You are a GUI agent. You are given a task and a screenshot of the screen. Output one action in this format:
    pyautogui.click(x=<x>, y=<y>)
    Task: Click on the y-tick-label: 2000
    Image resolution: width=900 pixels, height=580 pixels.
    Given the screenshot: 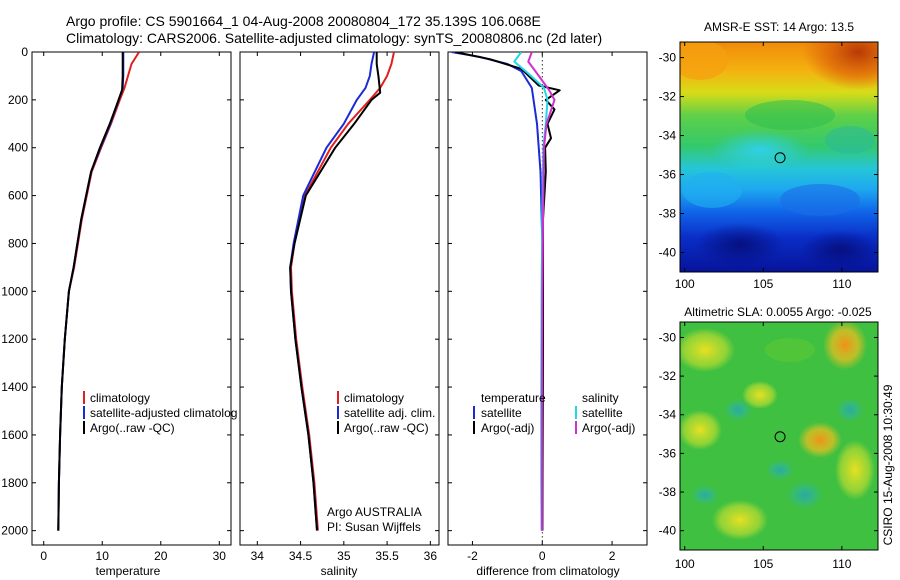 What is the action you would take?
    pyautogui.click(x=14, y=531)
    